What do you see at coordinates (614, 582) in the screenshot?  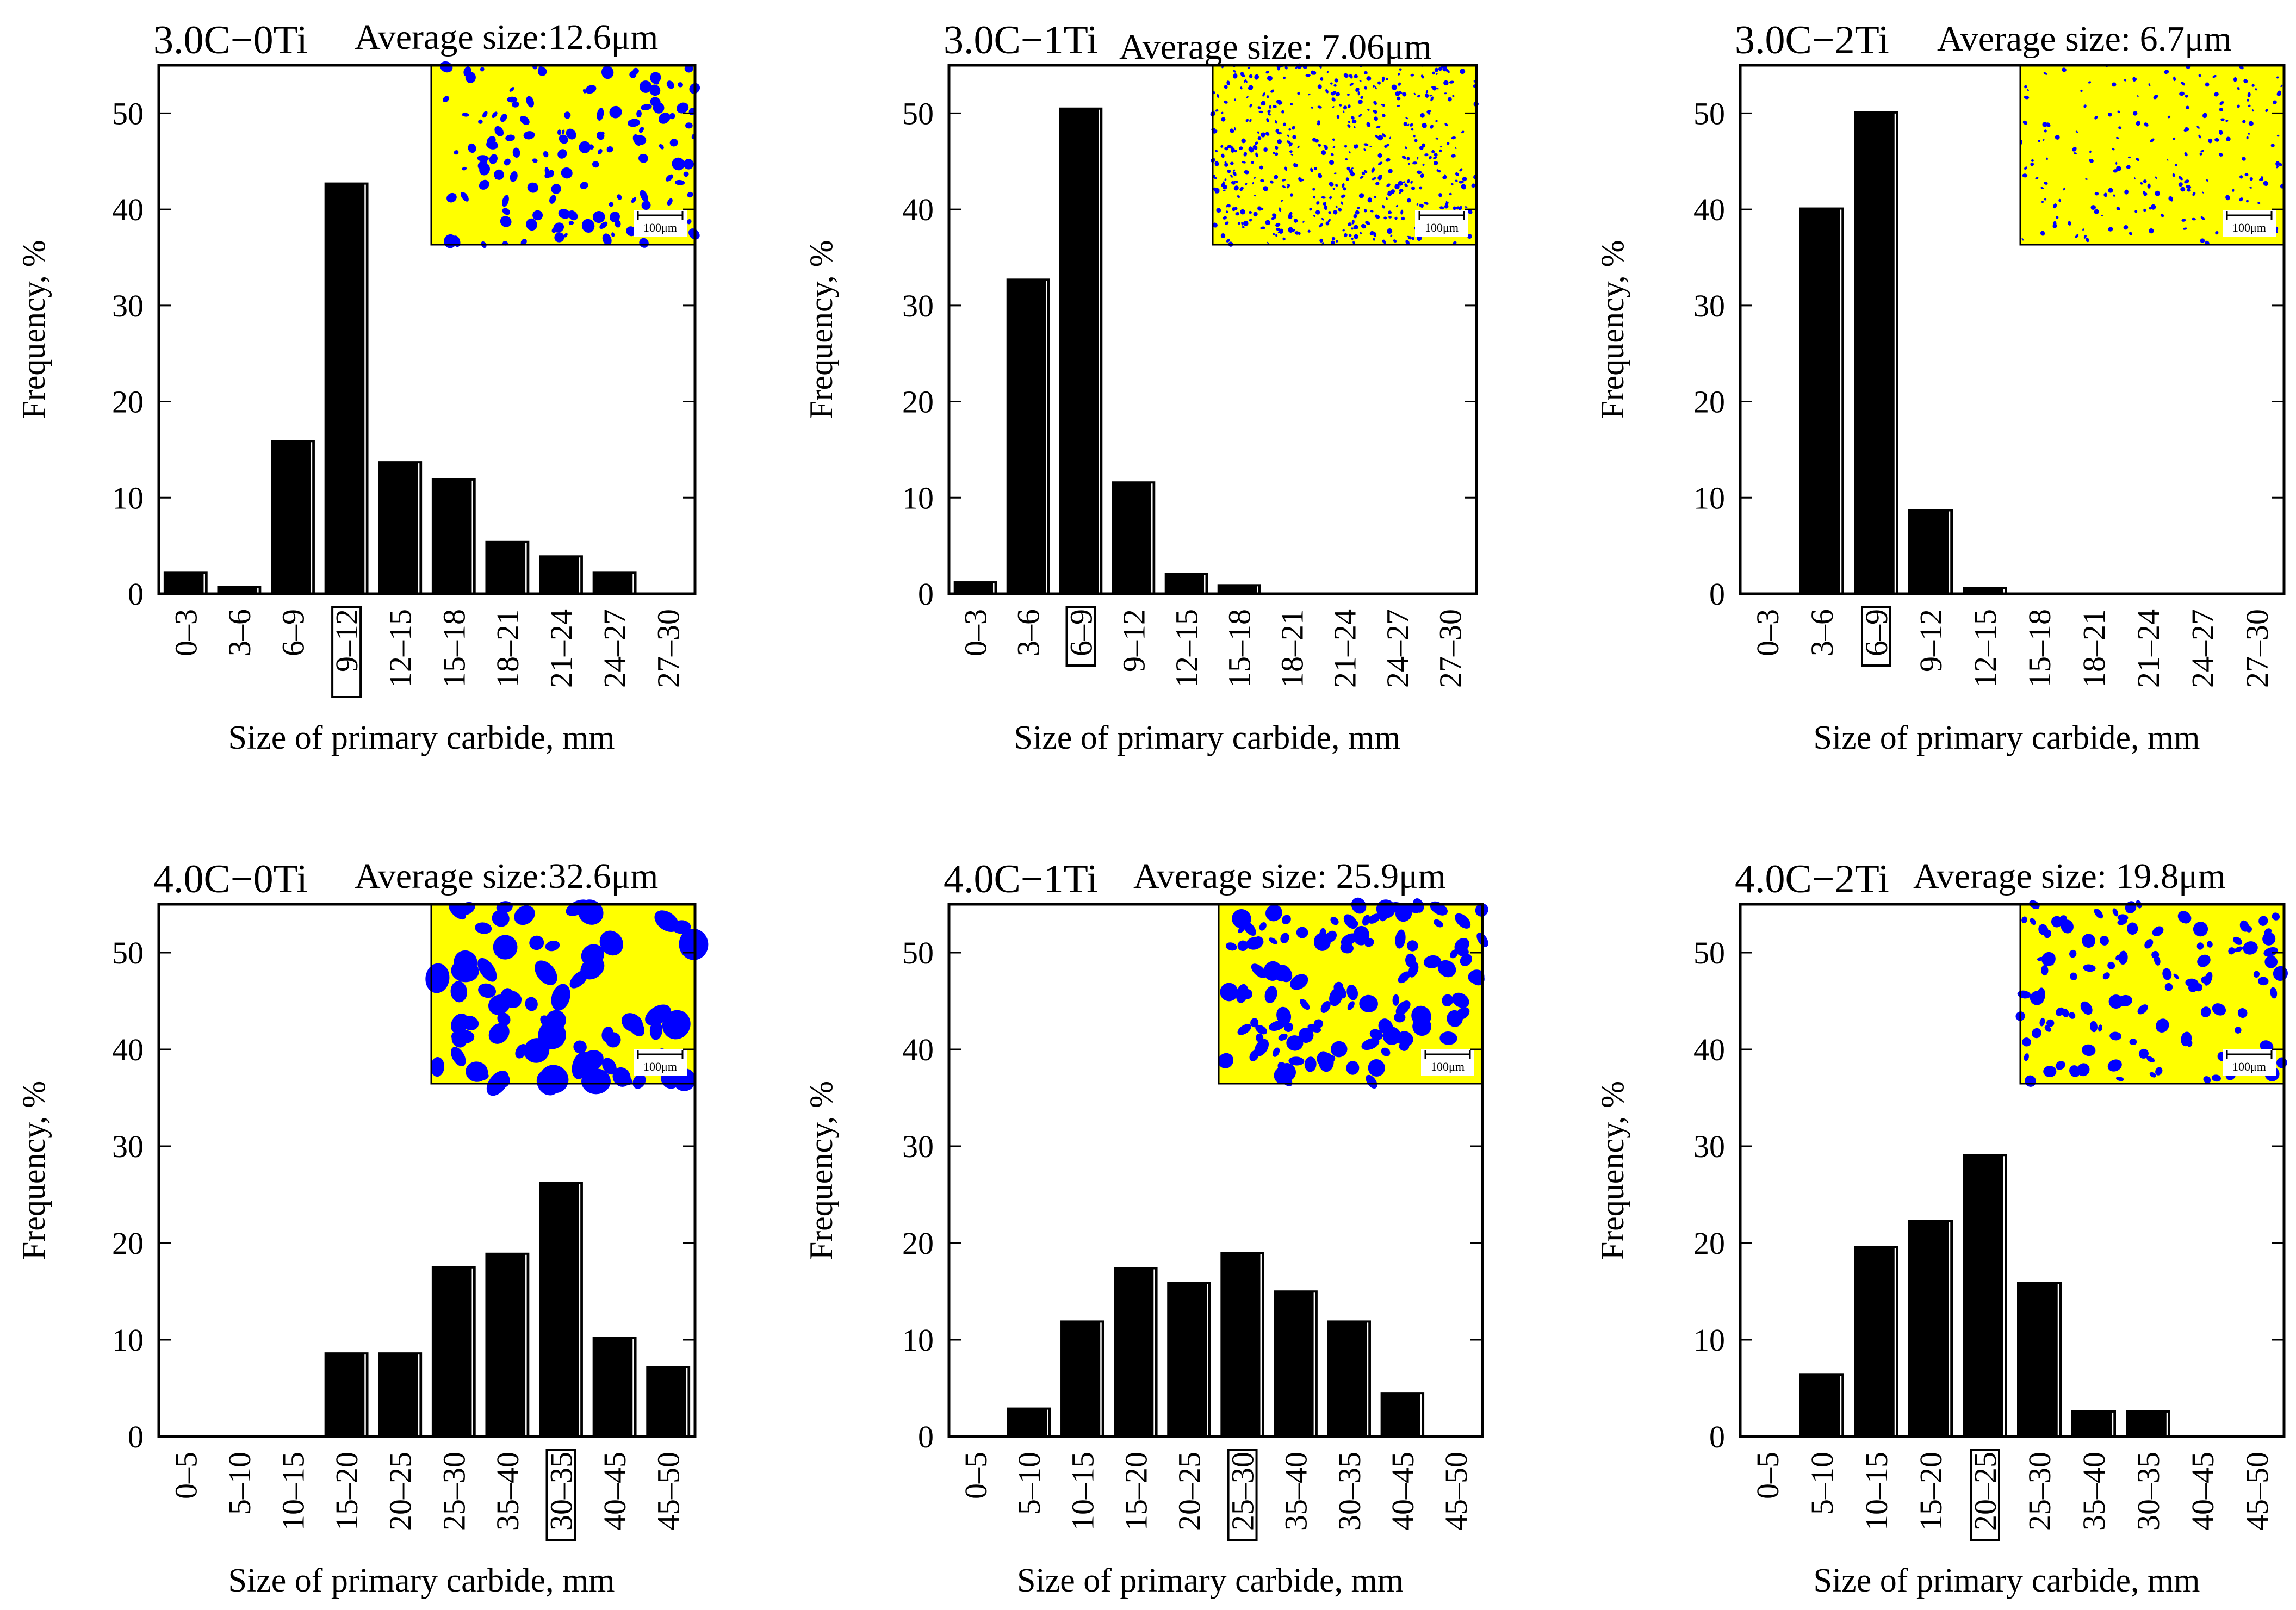 I see `bar-24–27` at bounding box center [614, 582].